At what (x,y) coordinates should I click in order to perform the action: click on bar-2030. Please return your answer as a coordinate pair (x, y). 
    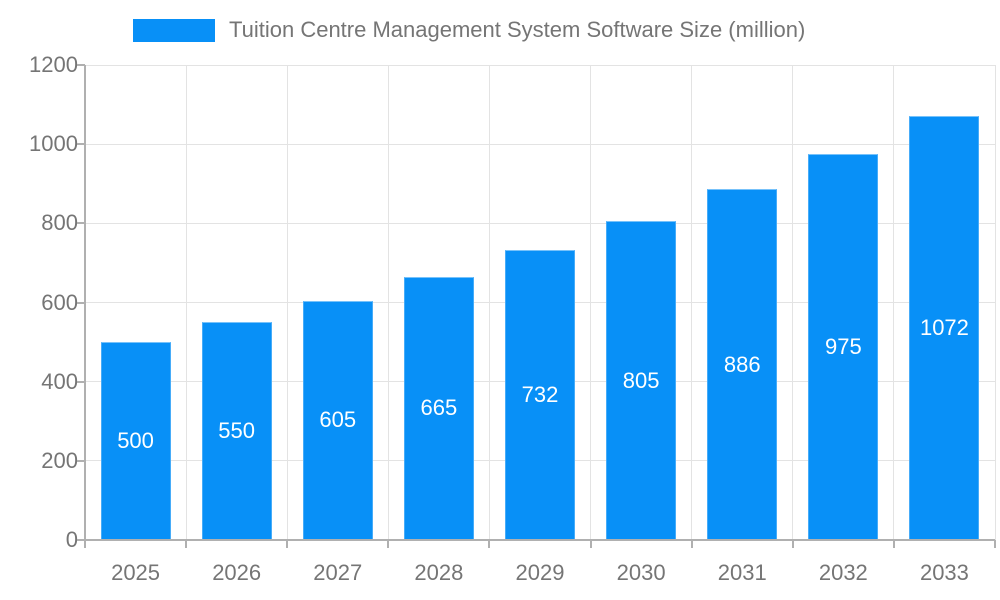
    Looking at the image, I should click on (641, 380).